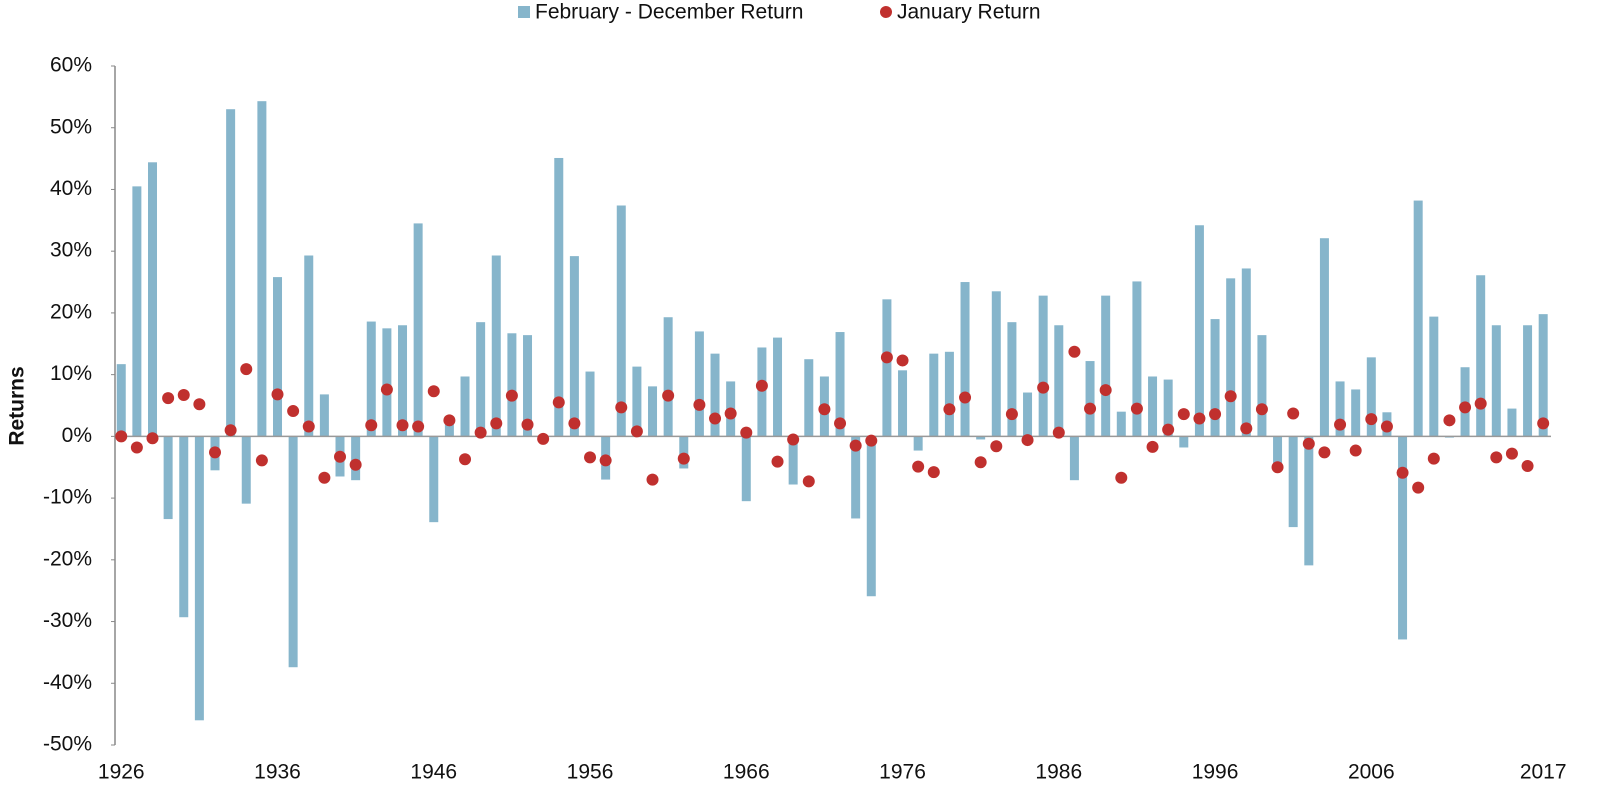  Describe the element at coordinates (669, 12) in the screenshot. I see `legend-label: February - December Return` at that location.